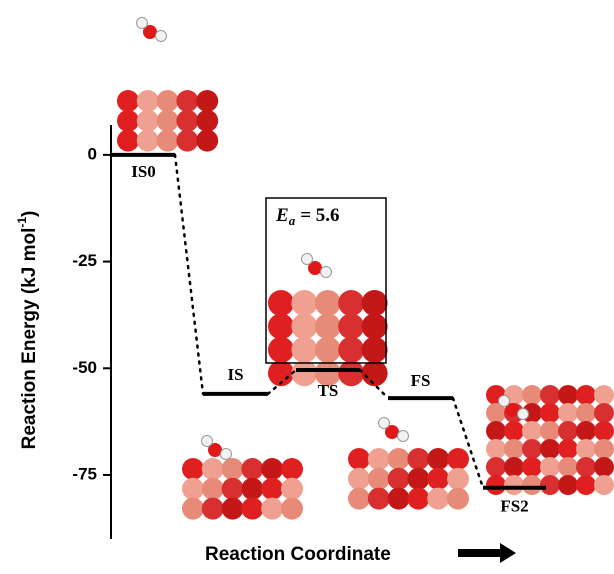 The height and width of the screenshot is (574, 614). I want to click on x-arrow, so click(487, 553).